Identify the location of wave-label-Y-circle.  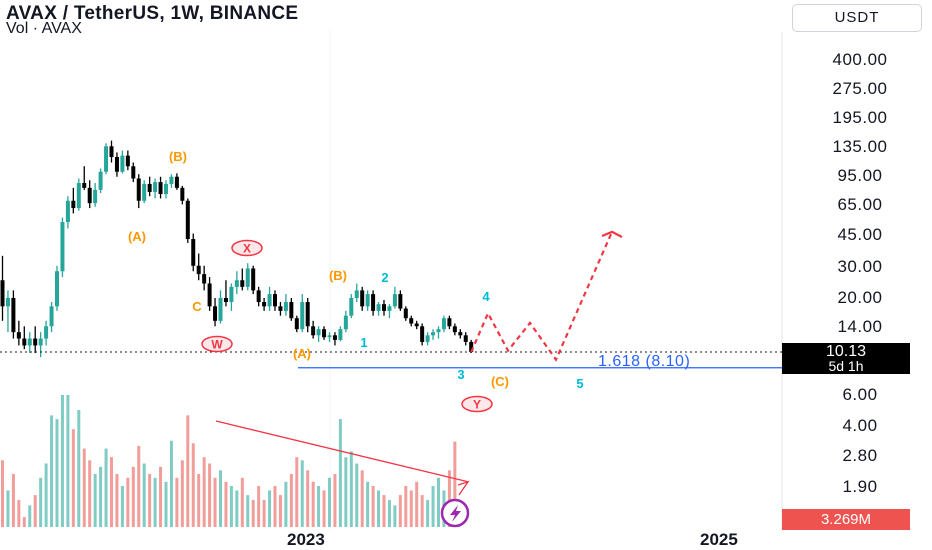
(477, 404).